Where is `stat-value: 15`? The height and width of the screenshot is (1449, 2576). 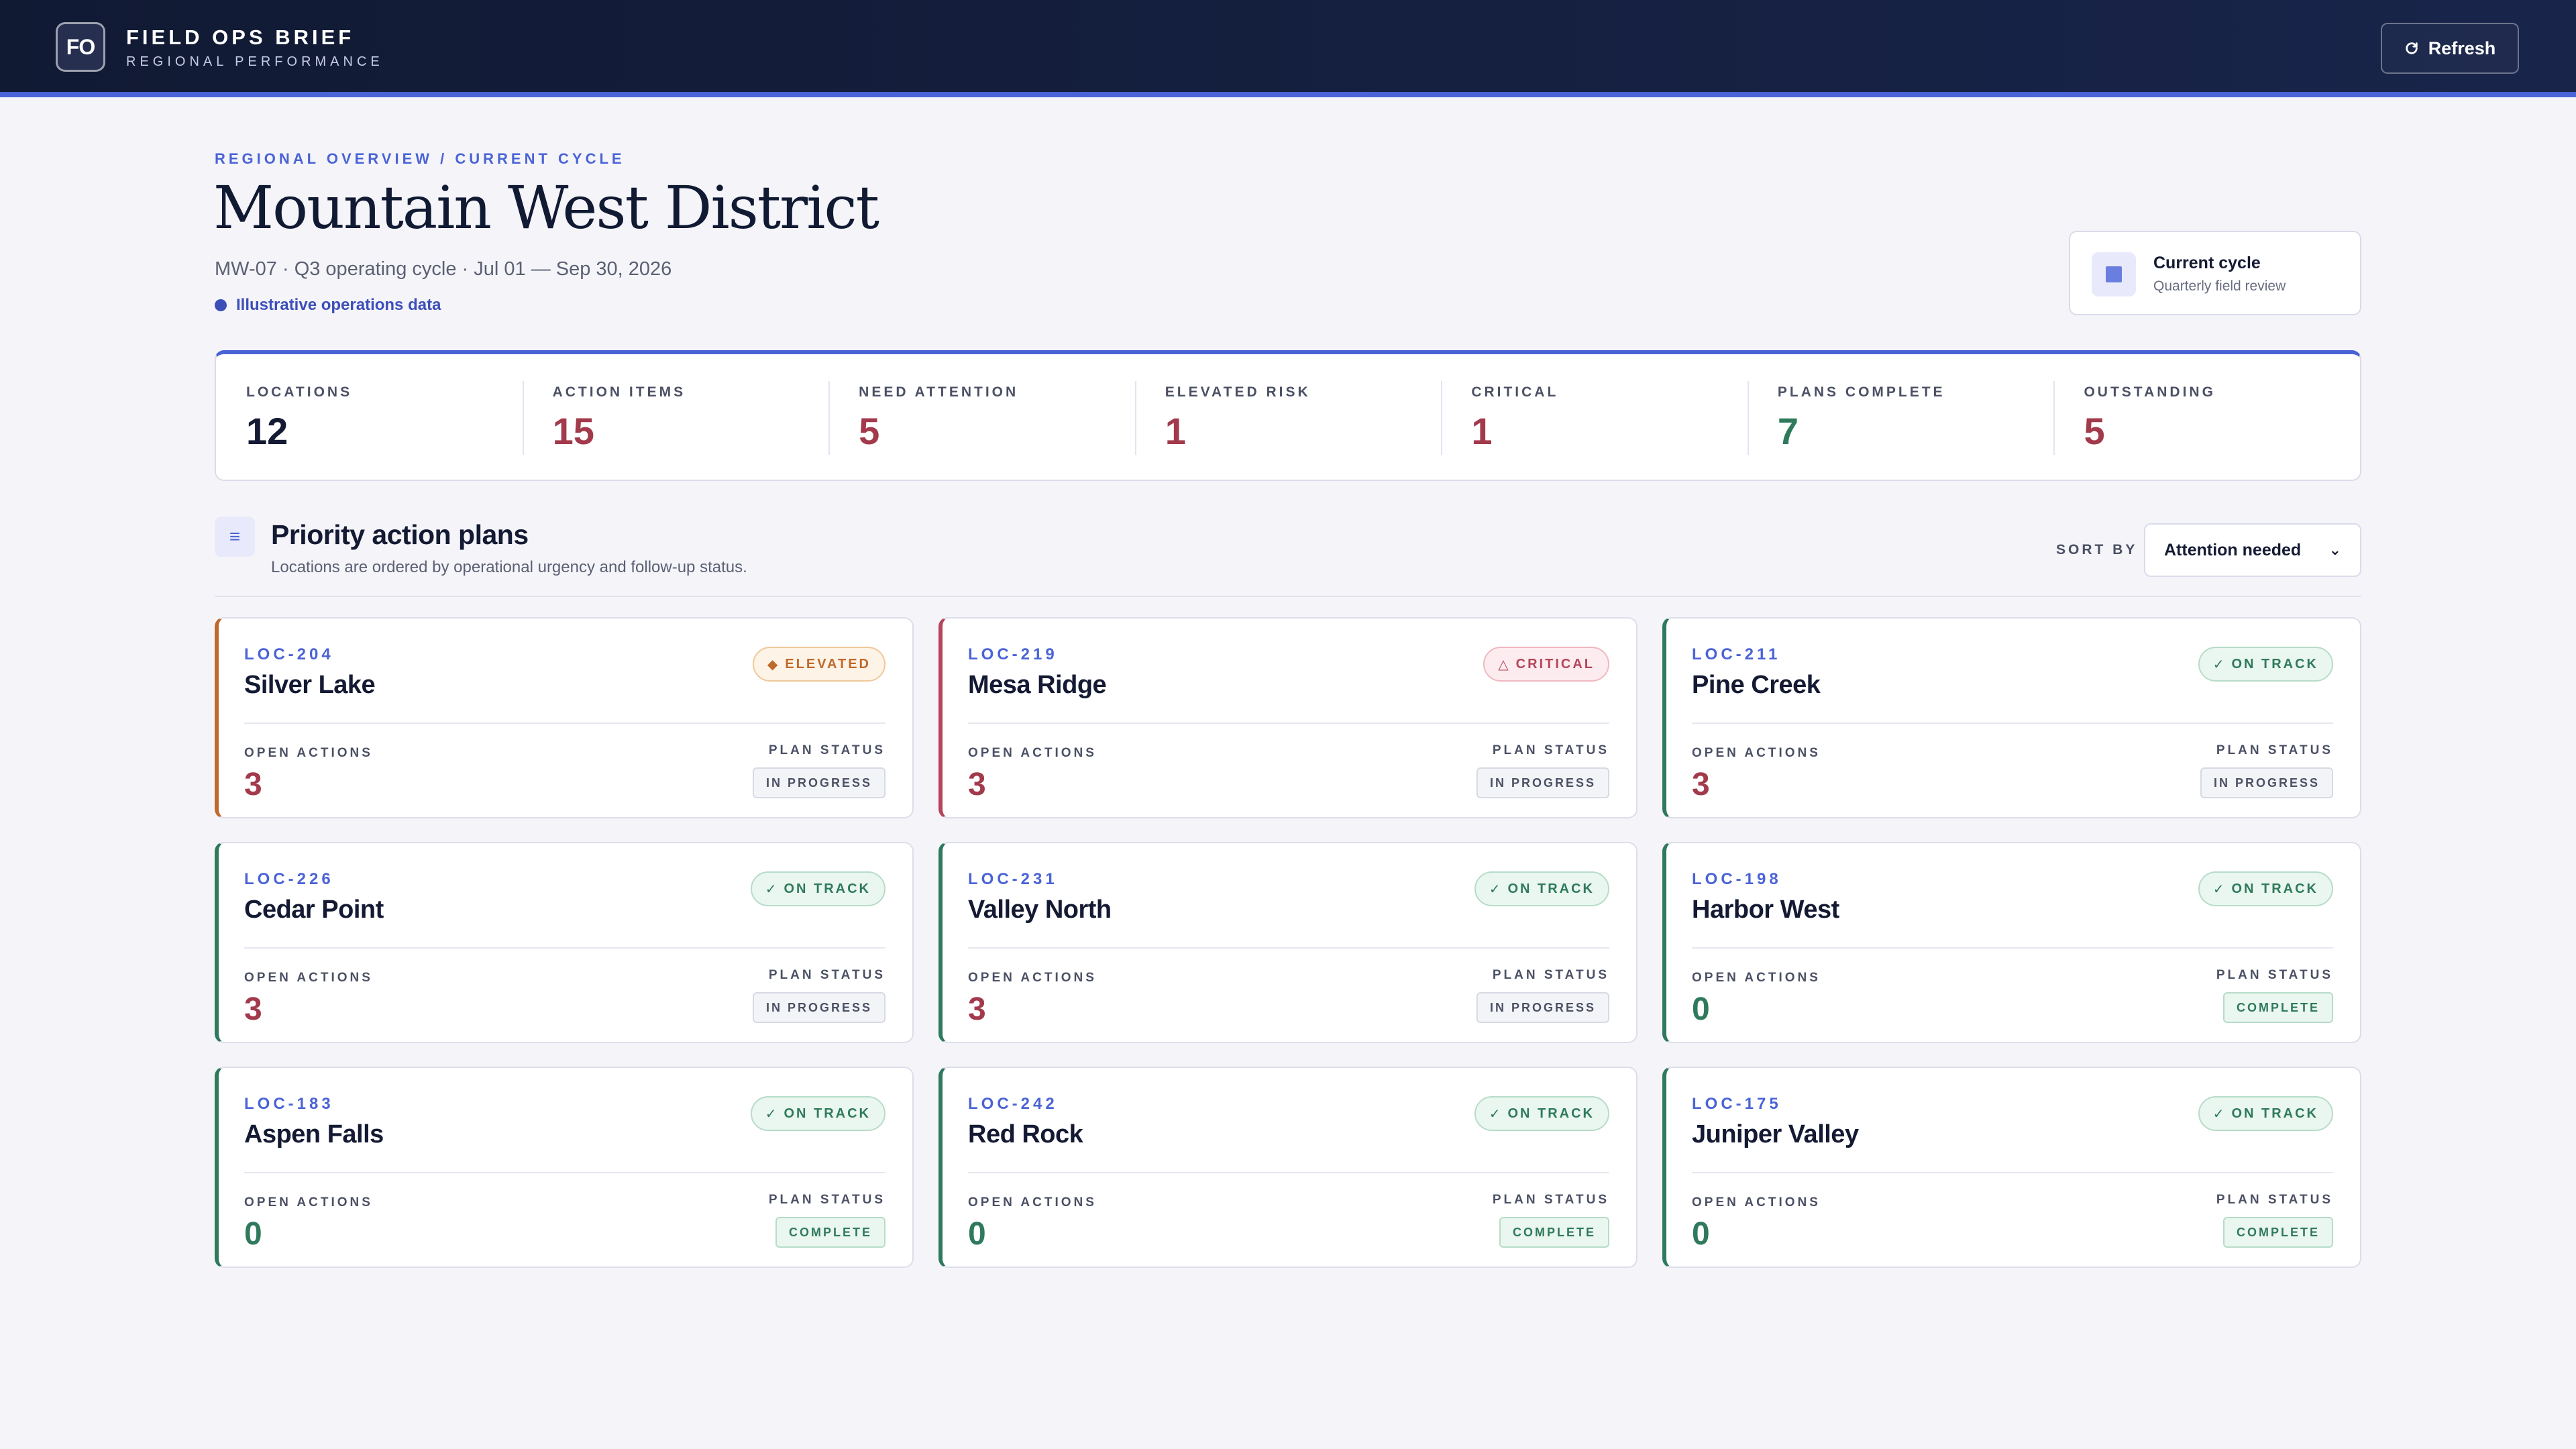
stat-value: 15 is located at coordinates (573, 431).